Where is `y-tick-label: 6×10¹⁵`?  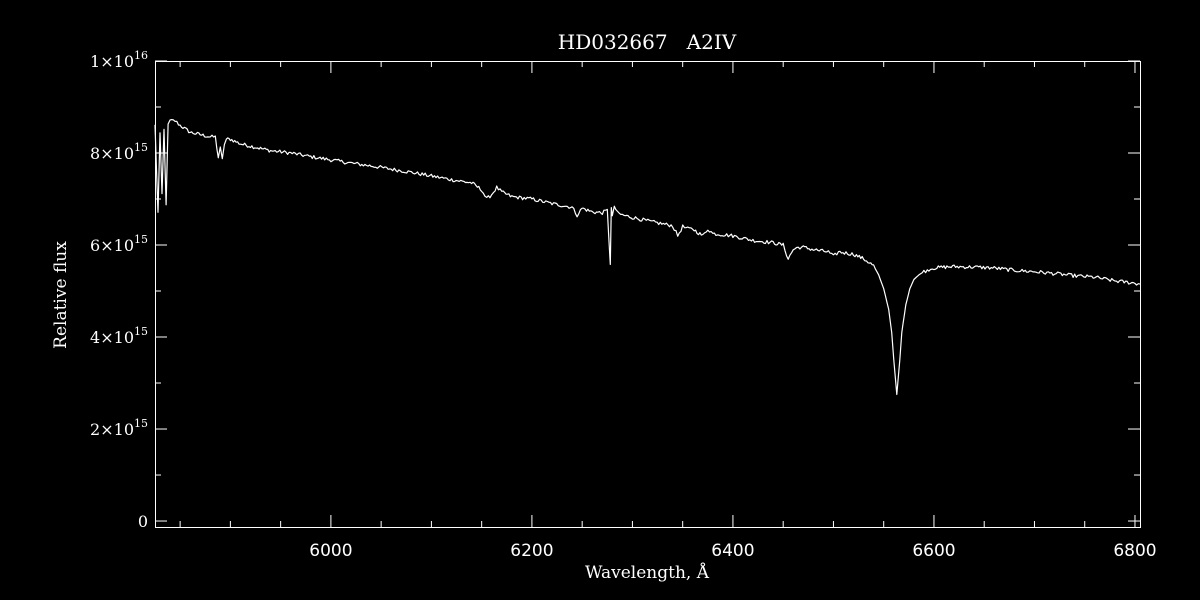
y-tick-label: 6×10¹⁵ is located at coordinates (119, 244).